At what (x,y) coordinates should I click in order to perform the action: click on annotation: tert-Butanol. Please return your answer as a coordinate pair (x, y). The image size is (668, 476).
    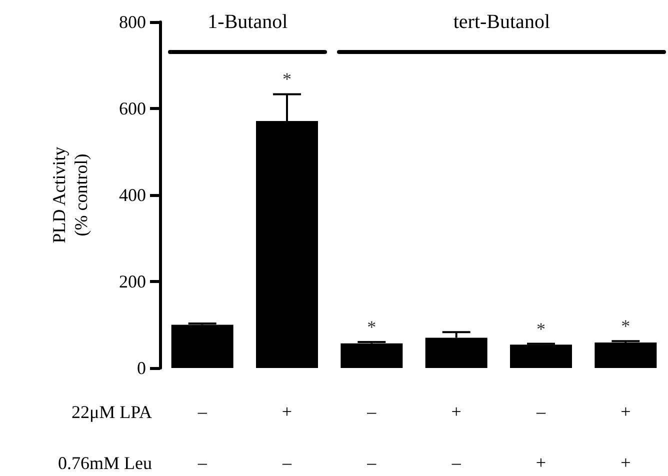
    Looking at the image, I should click on (501, 22).